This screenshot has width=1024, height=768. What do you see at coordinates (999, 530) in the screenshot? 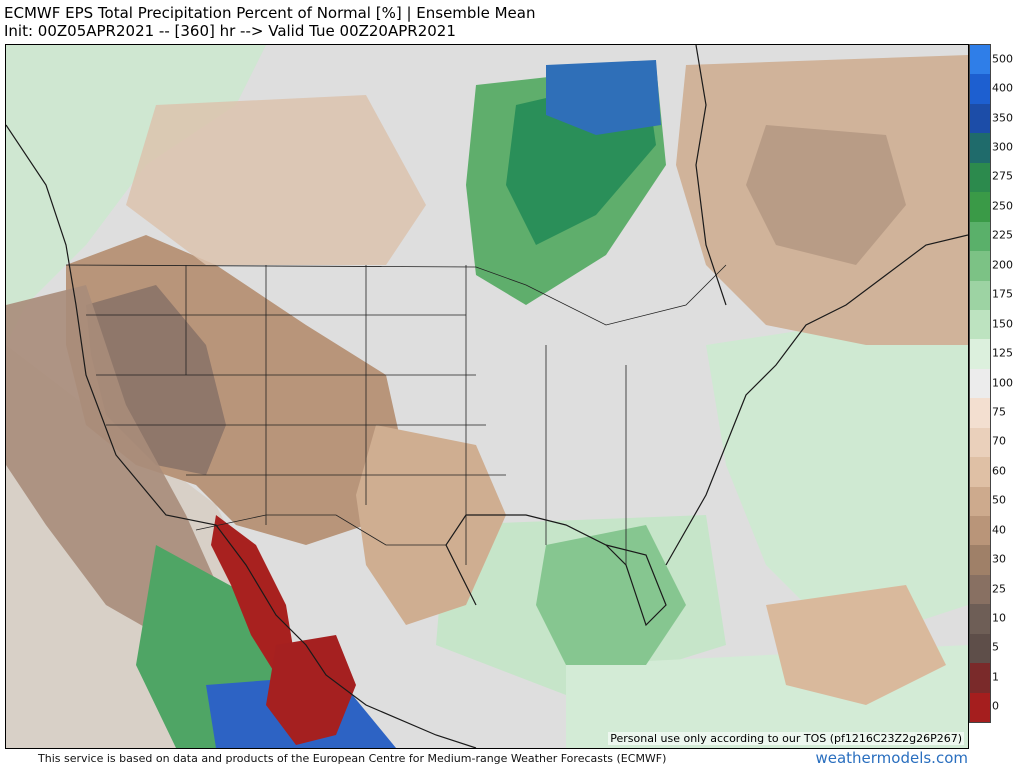
I see `colorbar-tick-label: 40` at bounding box center [999, 530].